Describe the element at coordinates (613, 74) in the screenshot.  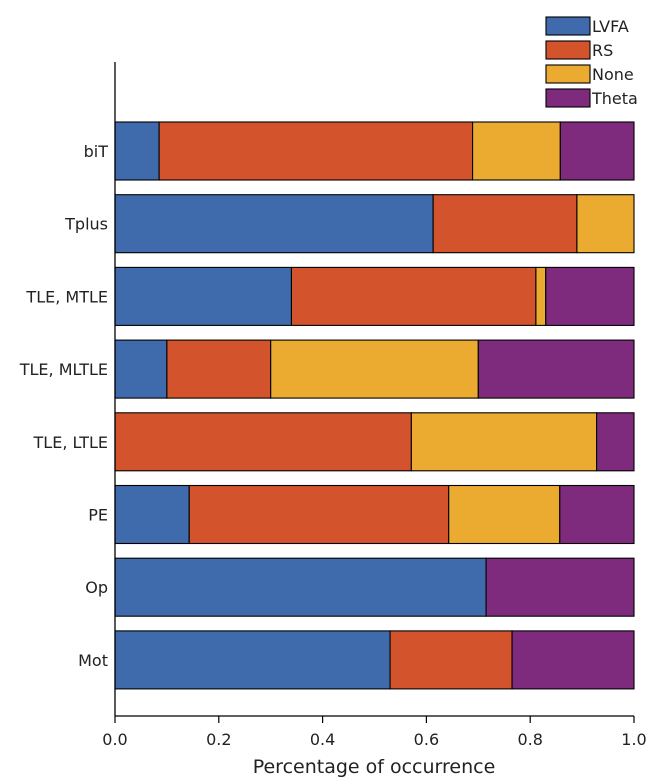
I see `legend-label: None` at that location.